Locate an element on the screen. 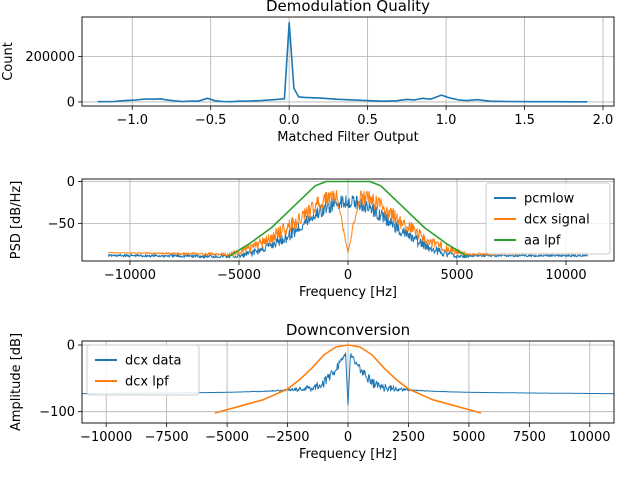  x-tick-label: −2500 is located at coordinates (288, 437).